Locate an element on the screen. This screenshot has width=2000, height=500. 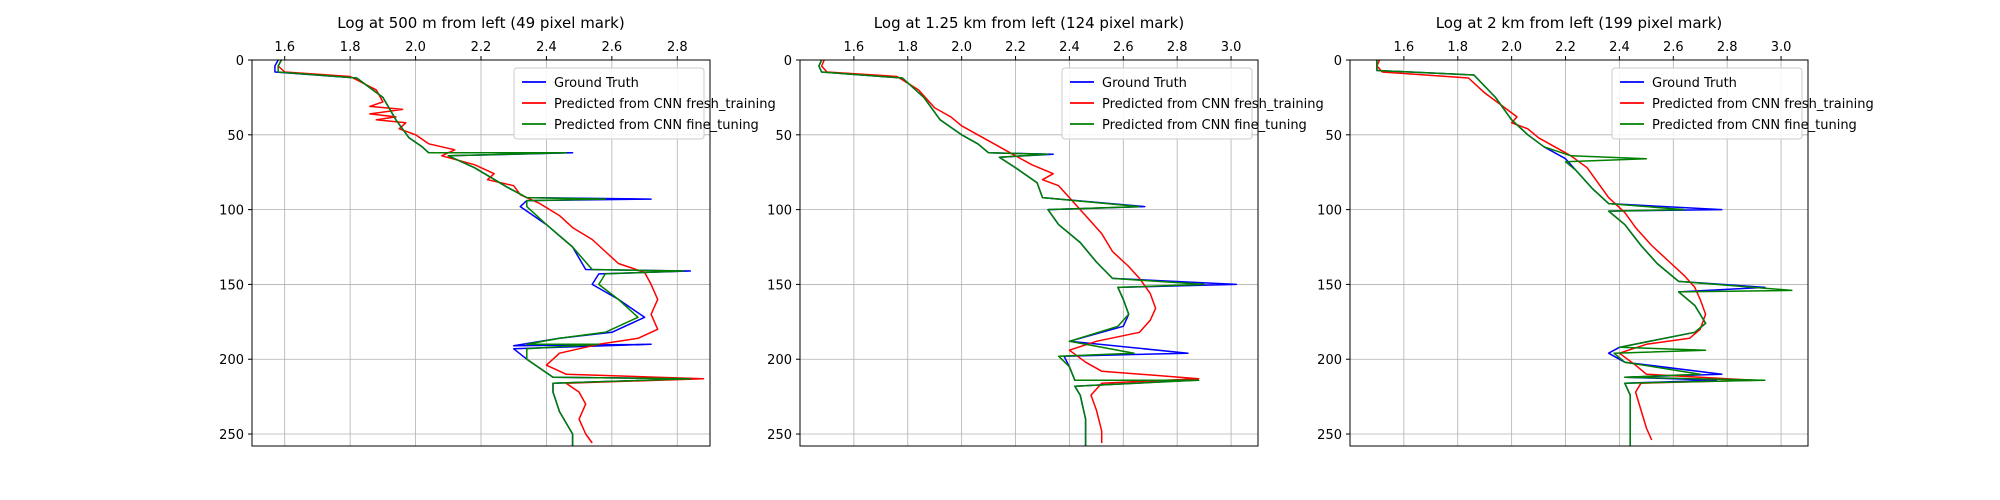
chart-title: Log at 500 m from left (49 pixel mark) is located at coordinates (480, 23).